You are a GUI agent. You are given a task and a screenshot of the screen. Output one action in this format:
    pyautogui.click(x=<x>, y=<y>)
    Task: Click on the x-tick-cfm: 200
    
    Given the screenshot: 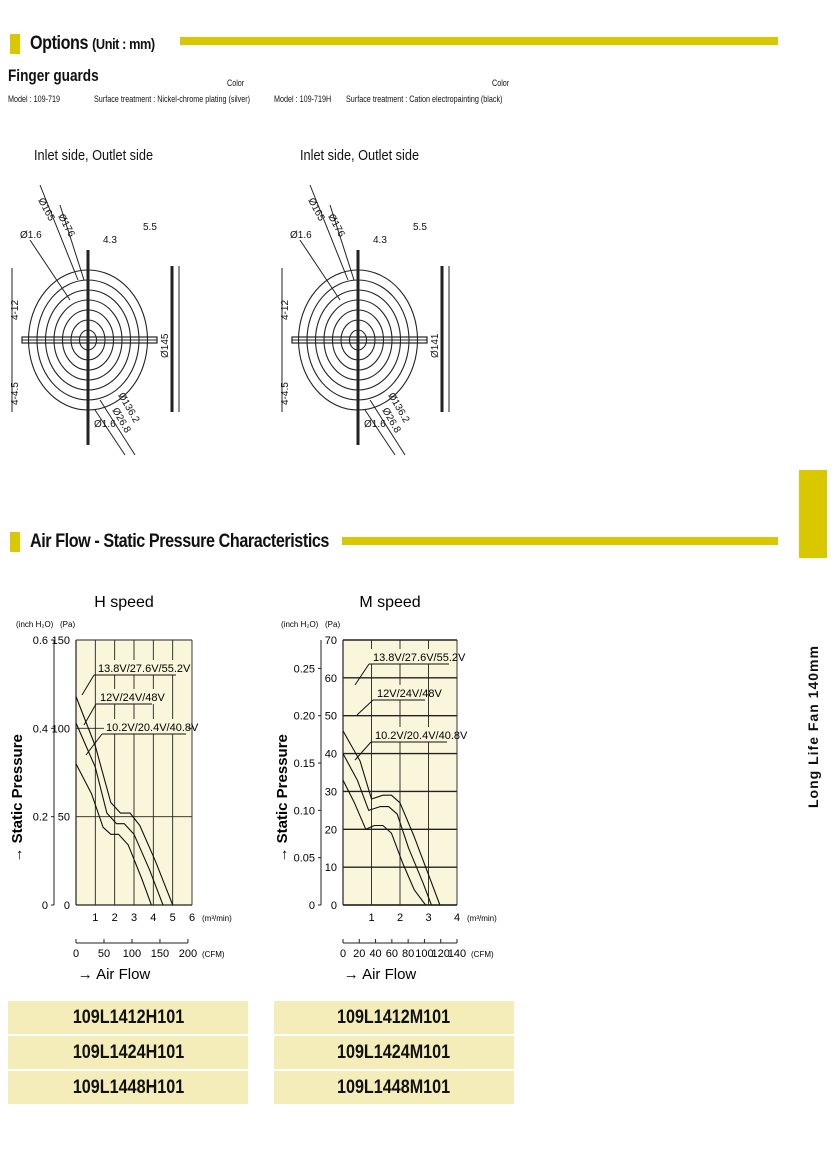 What is the action you would take?
    pyautogui.click(x=188, y=954)
    